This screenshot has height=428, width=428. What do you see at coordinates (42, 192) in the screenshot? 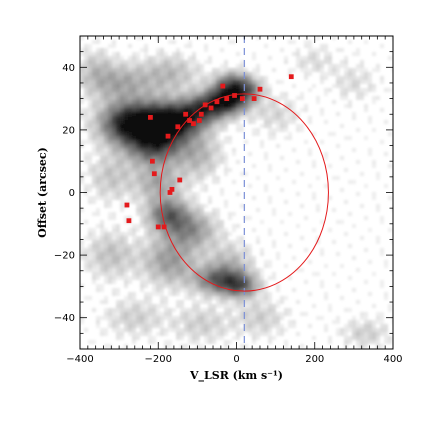
I see `y-axis-label: Offset (arcsec)` at bounding box center [42, 192].